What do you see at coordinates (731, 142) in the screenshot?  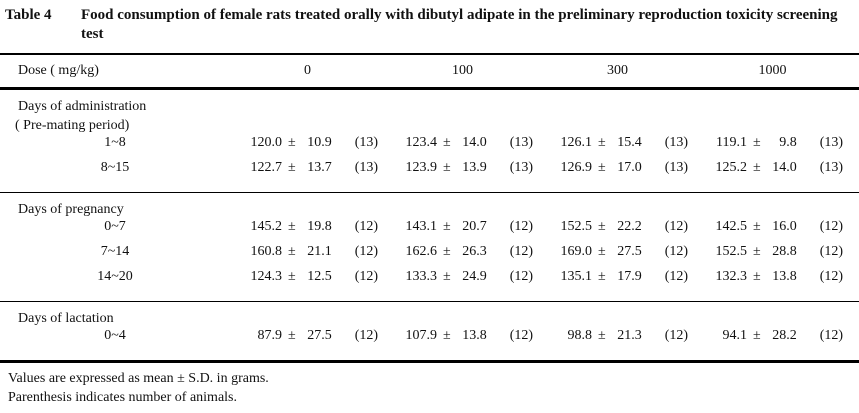 I see `mean-value: 119.1` at bounding box center [731, 142].